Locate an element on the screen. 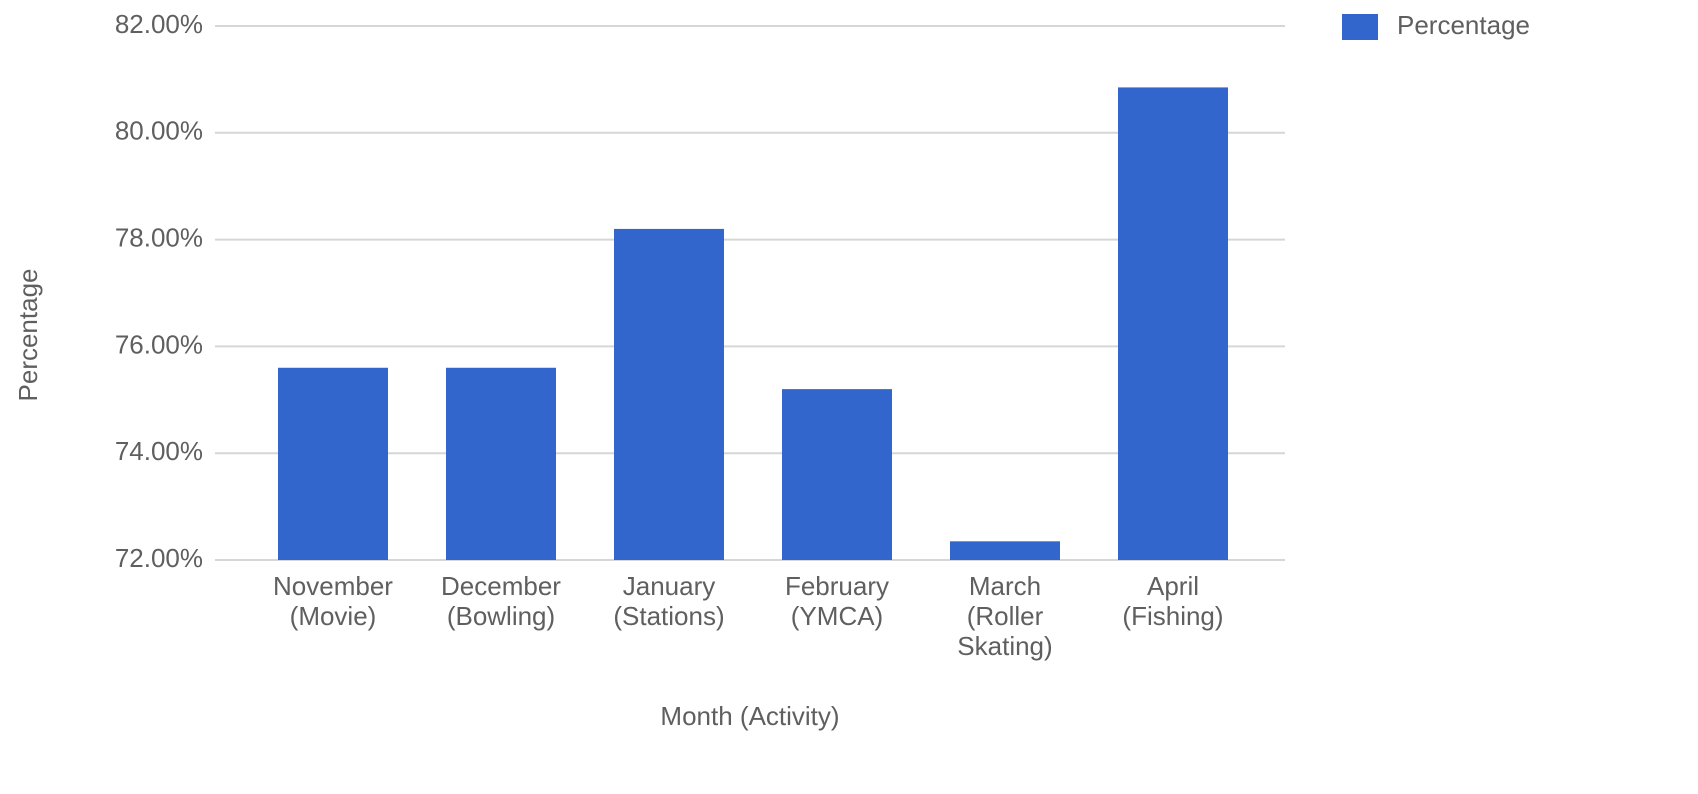  x-tick-label: November is located at coordinates (333, 586).